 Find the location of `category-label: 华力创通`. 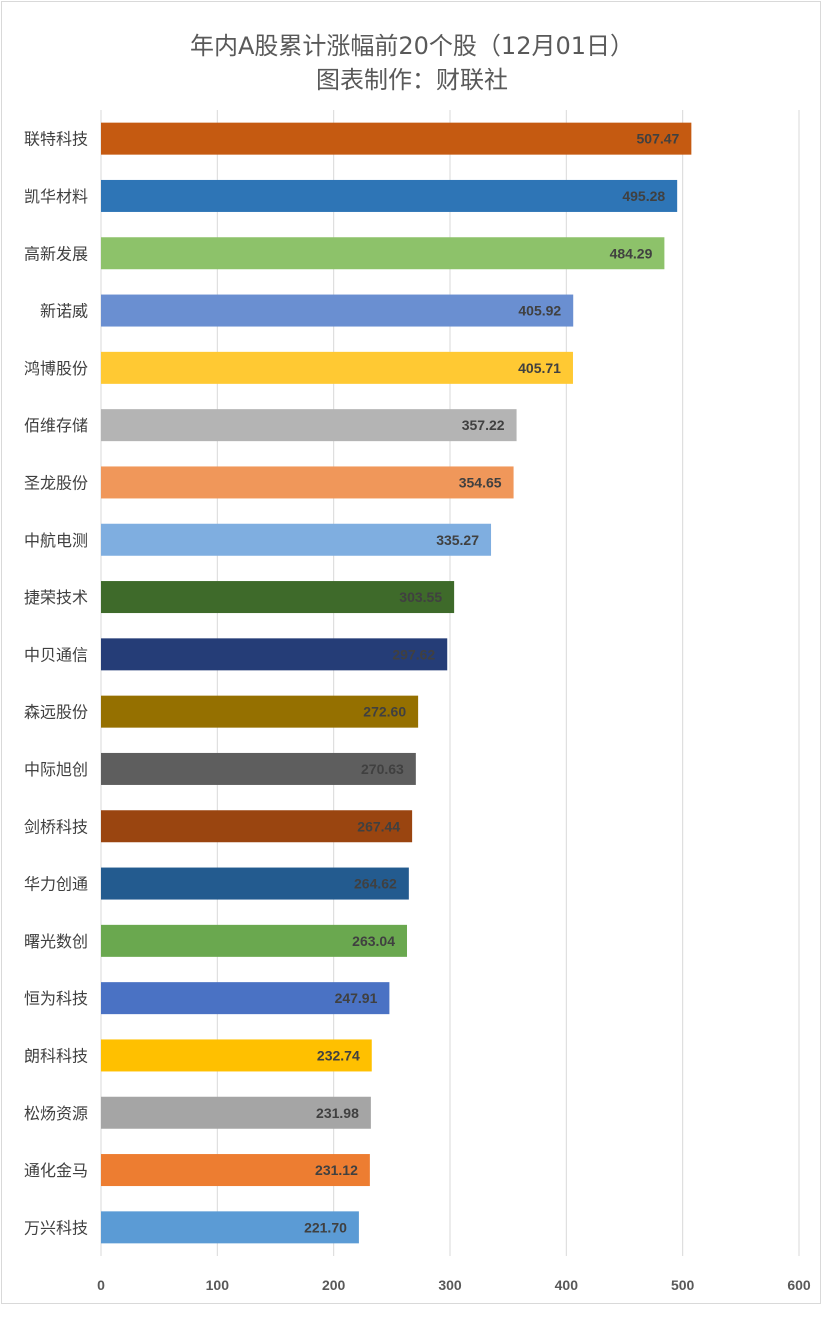

category-label: 华力创通 is located at coordinates (56, 884).